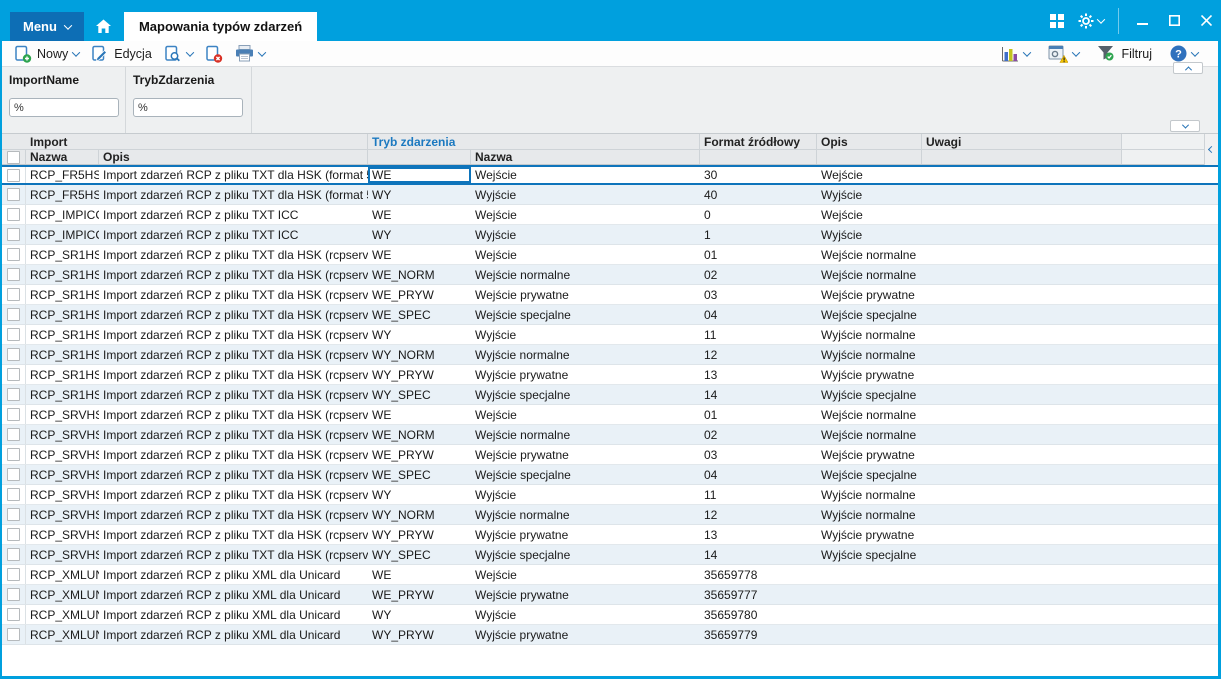 Image resolution: width=1221 pixels, height=679 pixels. I want to click on column-header-import-opis: Opis, so click(233, 157).